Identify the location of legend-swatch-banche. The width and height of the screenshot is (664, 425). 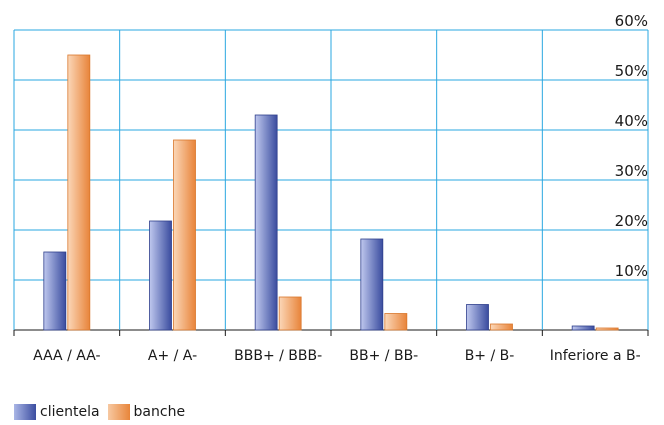
(118, 412).